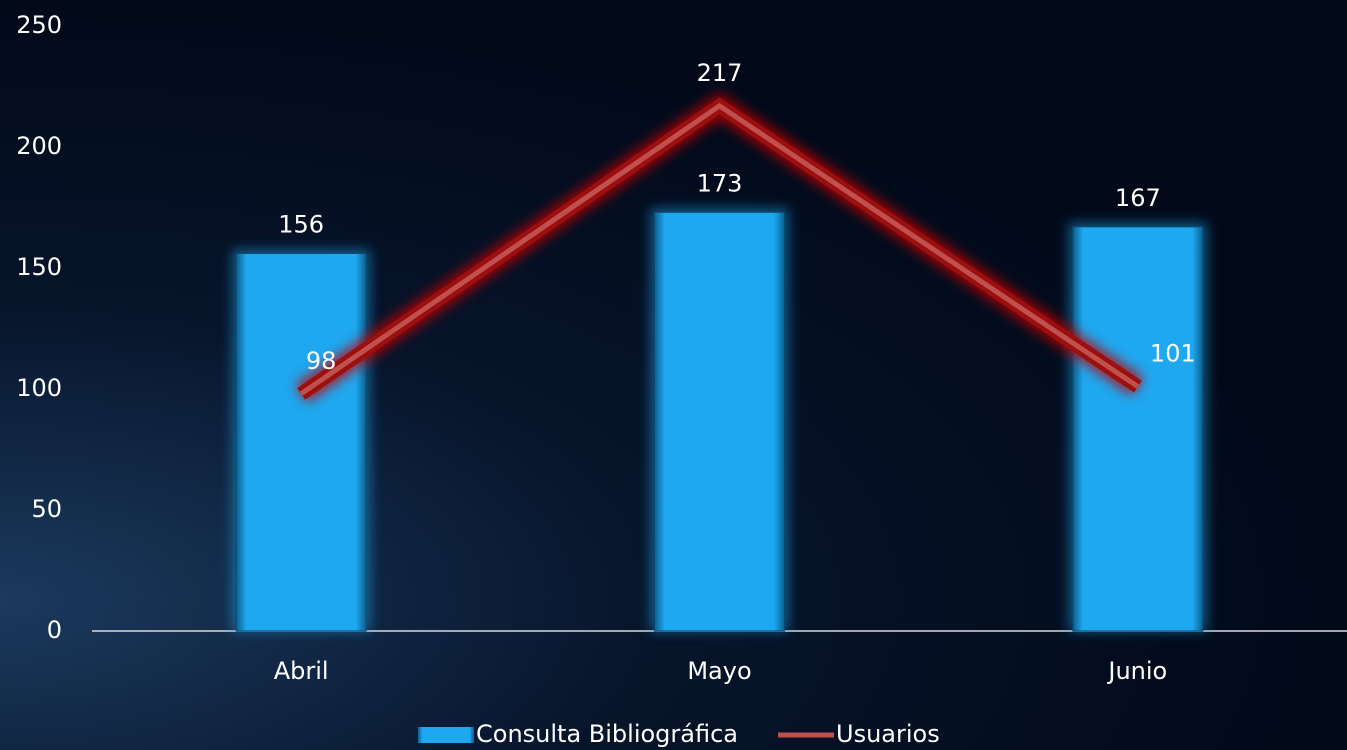 The image size is (1347, 750). Describe the element at coordinates (39, 388) in the screenshot. I see `y-tick-label: 100` at that location.